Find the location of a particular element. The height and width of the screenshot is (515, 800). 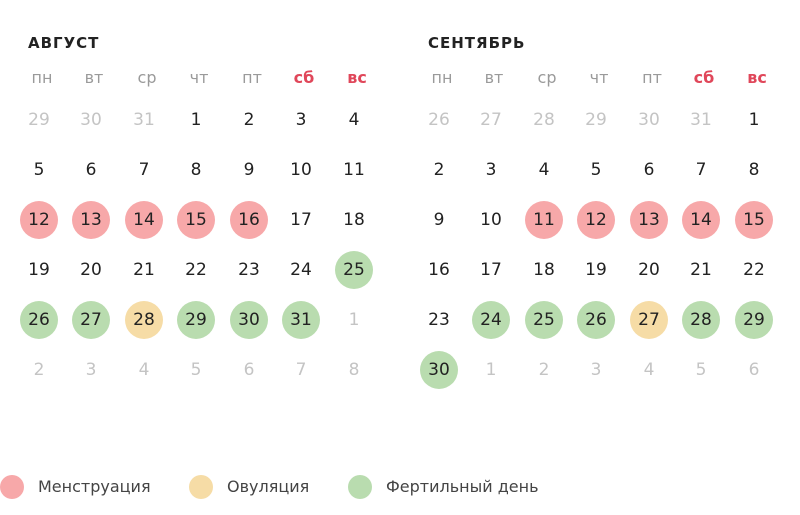

day-cell-other-month: 26 is located at coordinates (439, 120).